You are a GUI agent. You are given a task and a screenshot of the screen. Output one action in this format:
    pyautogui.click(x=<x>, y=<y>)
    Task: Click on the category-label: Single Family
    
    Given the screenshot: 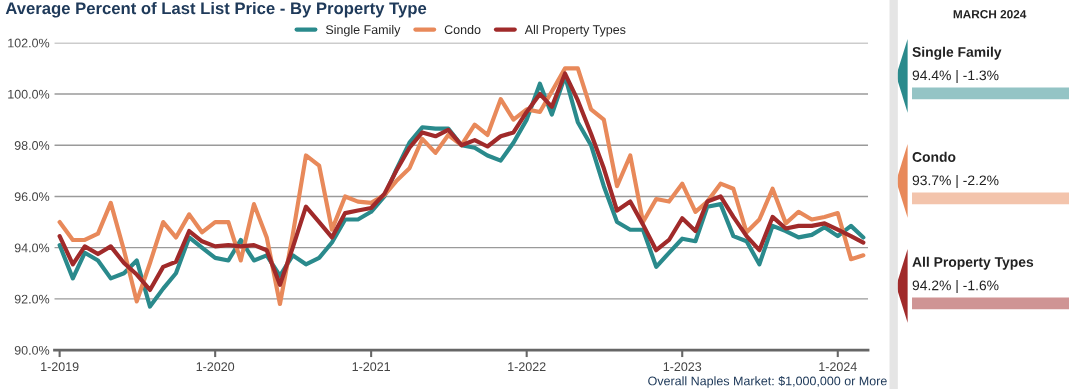 What is the action you would take?
    pyautogui.click(x=957, y=53)
    